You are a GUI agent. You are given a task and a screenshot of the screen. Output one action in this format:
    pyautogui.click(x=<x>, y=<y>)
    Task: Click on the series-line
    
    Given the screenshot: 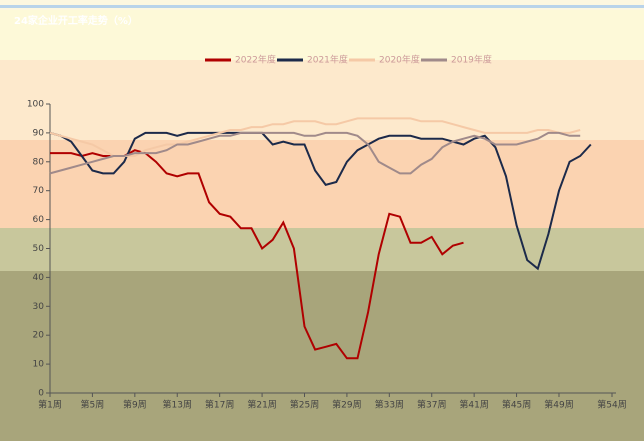 What is the action you would take?
    pyautogui.click(x=315, y=153)
    